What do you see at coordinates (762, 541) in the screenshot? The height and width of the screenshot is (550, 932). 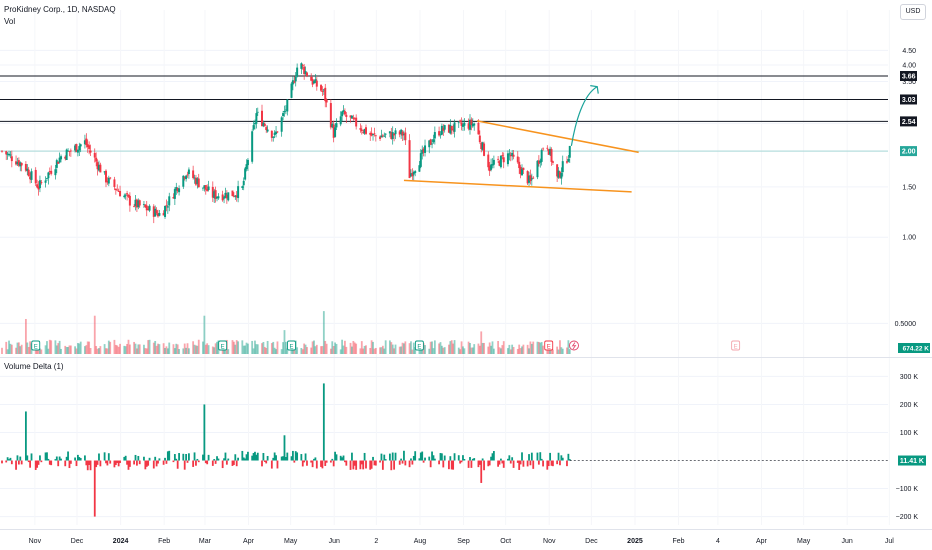 I see `time-tick-label: Apr` at bounding box center [762, 541].